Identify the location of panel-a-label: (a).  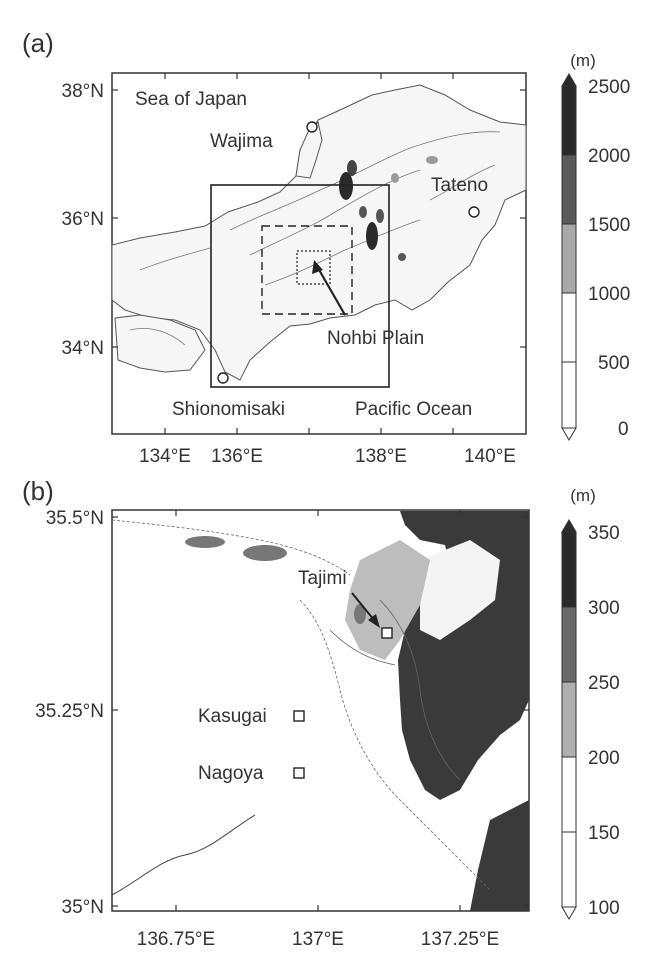
(38, 43).